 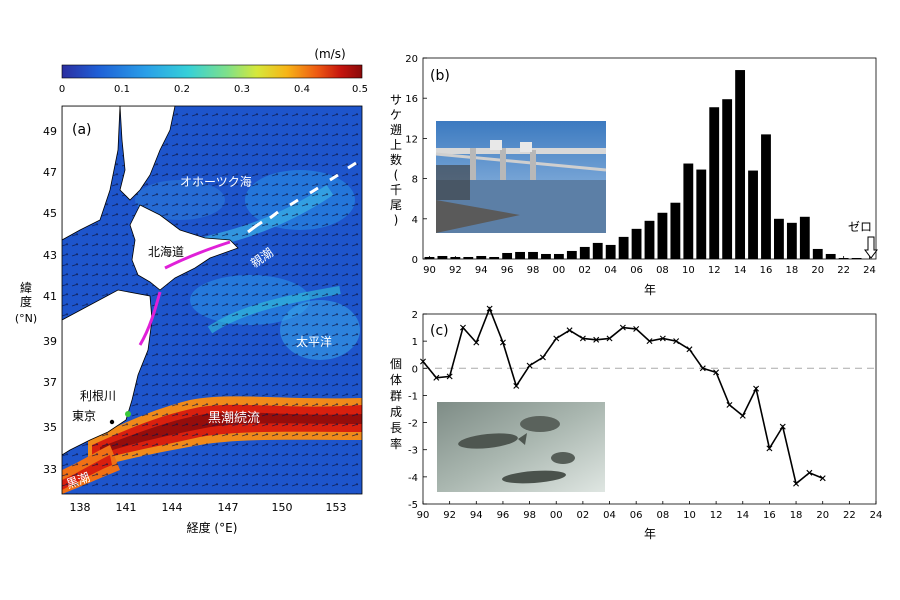 I want to click on y-label-char: 個, so click(x=396, y=364).